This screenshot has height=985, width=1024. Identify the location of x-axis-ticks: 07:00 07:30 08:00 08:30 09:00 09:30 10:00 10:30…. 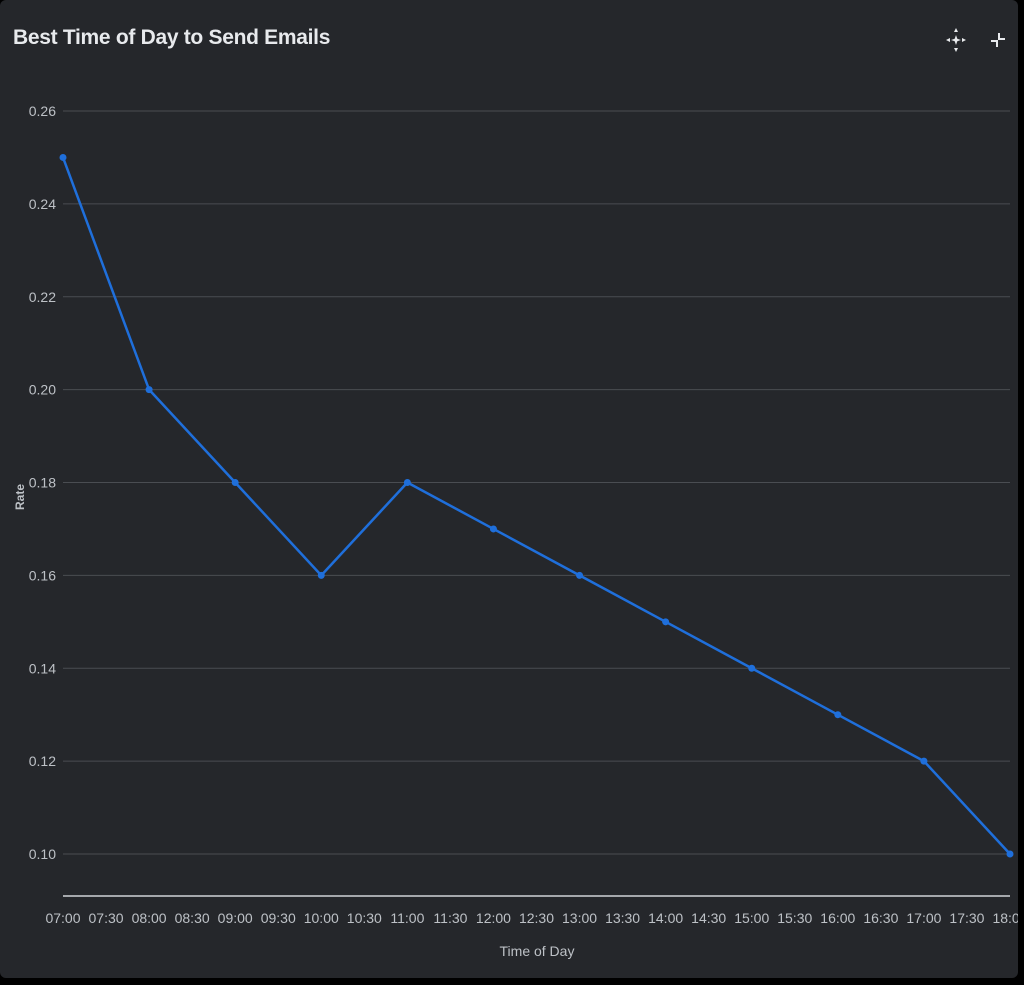
(531, 918).